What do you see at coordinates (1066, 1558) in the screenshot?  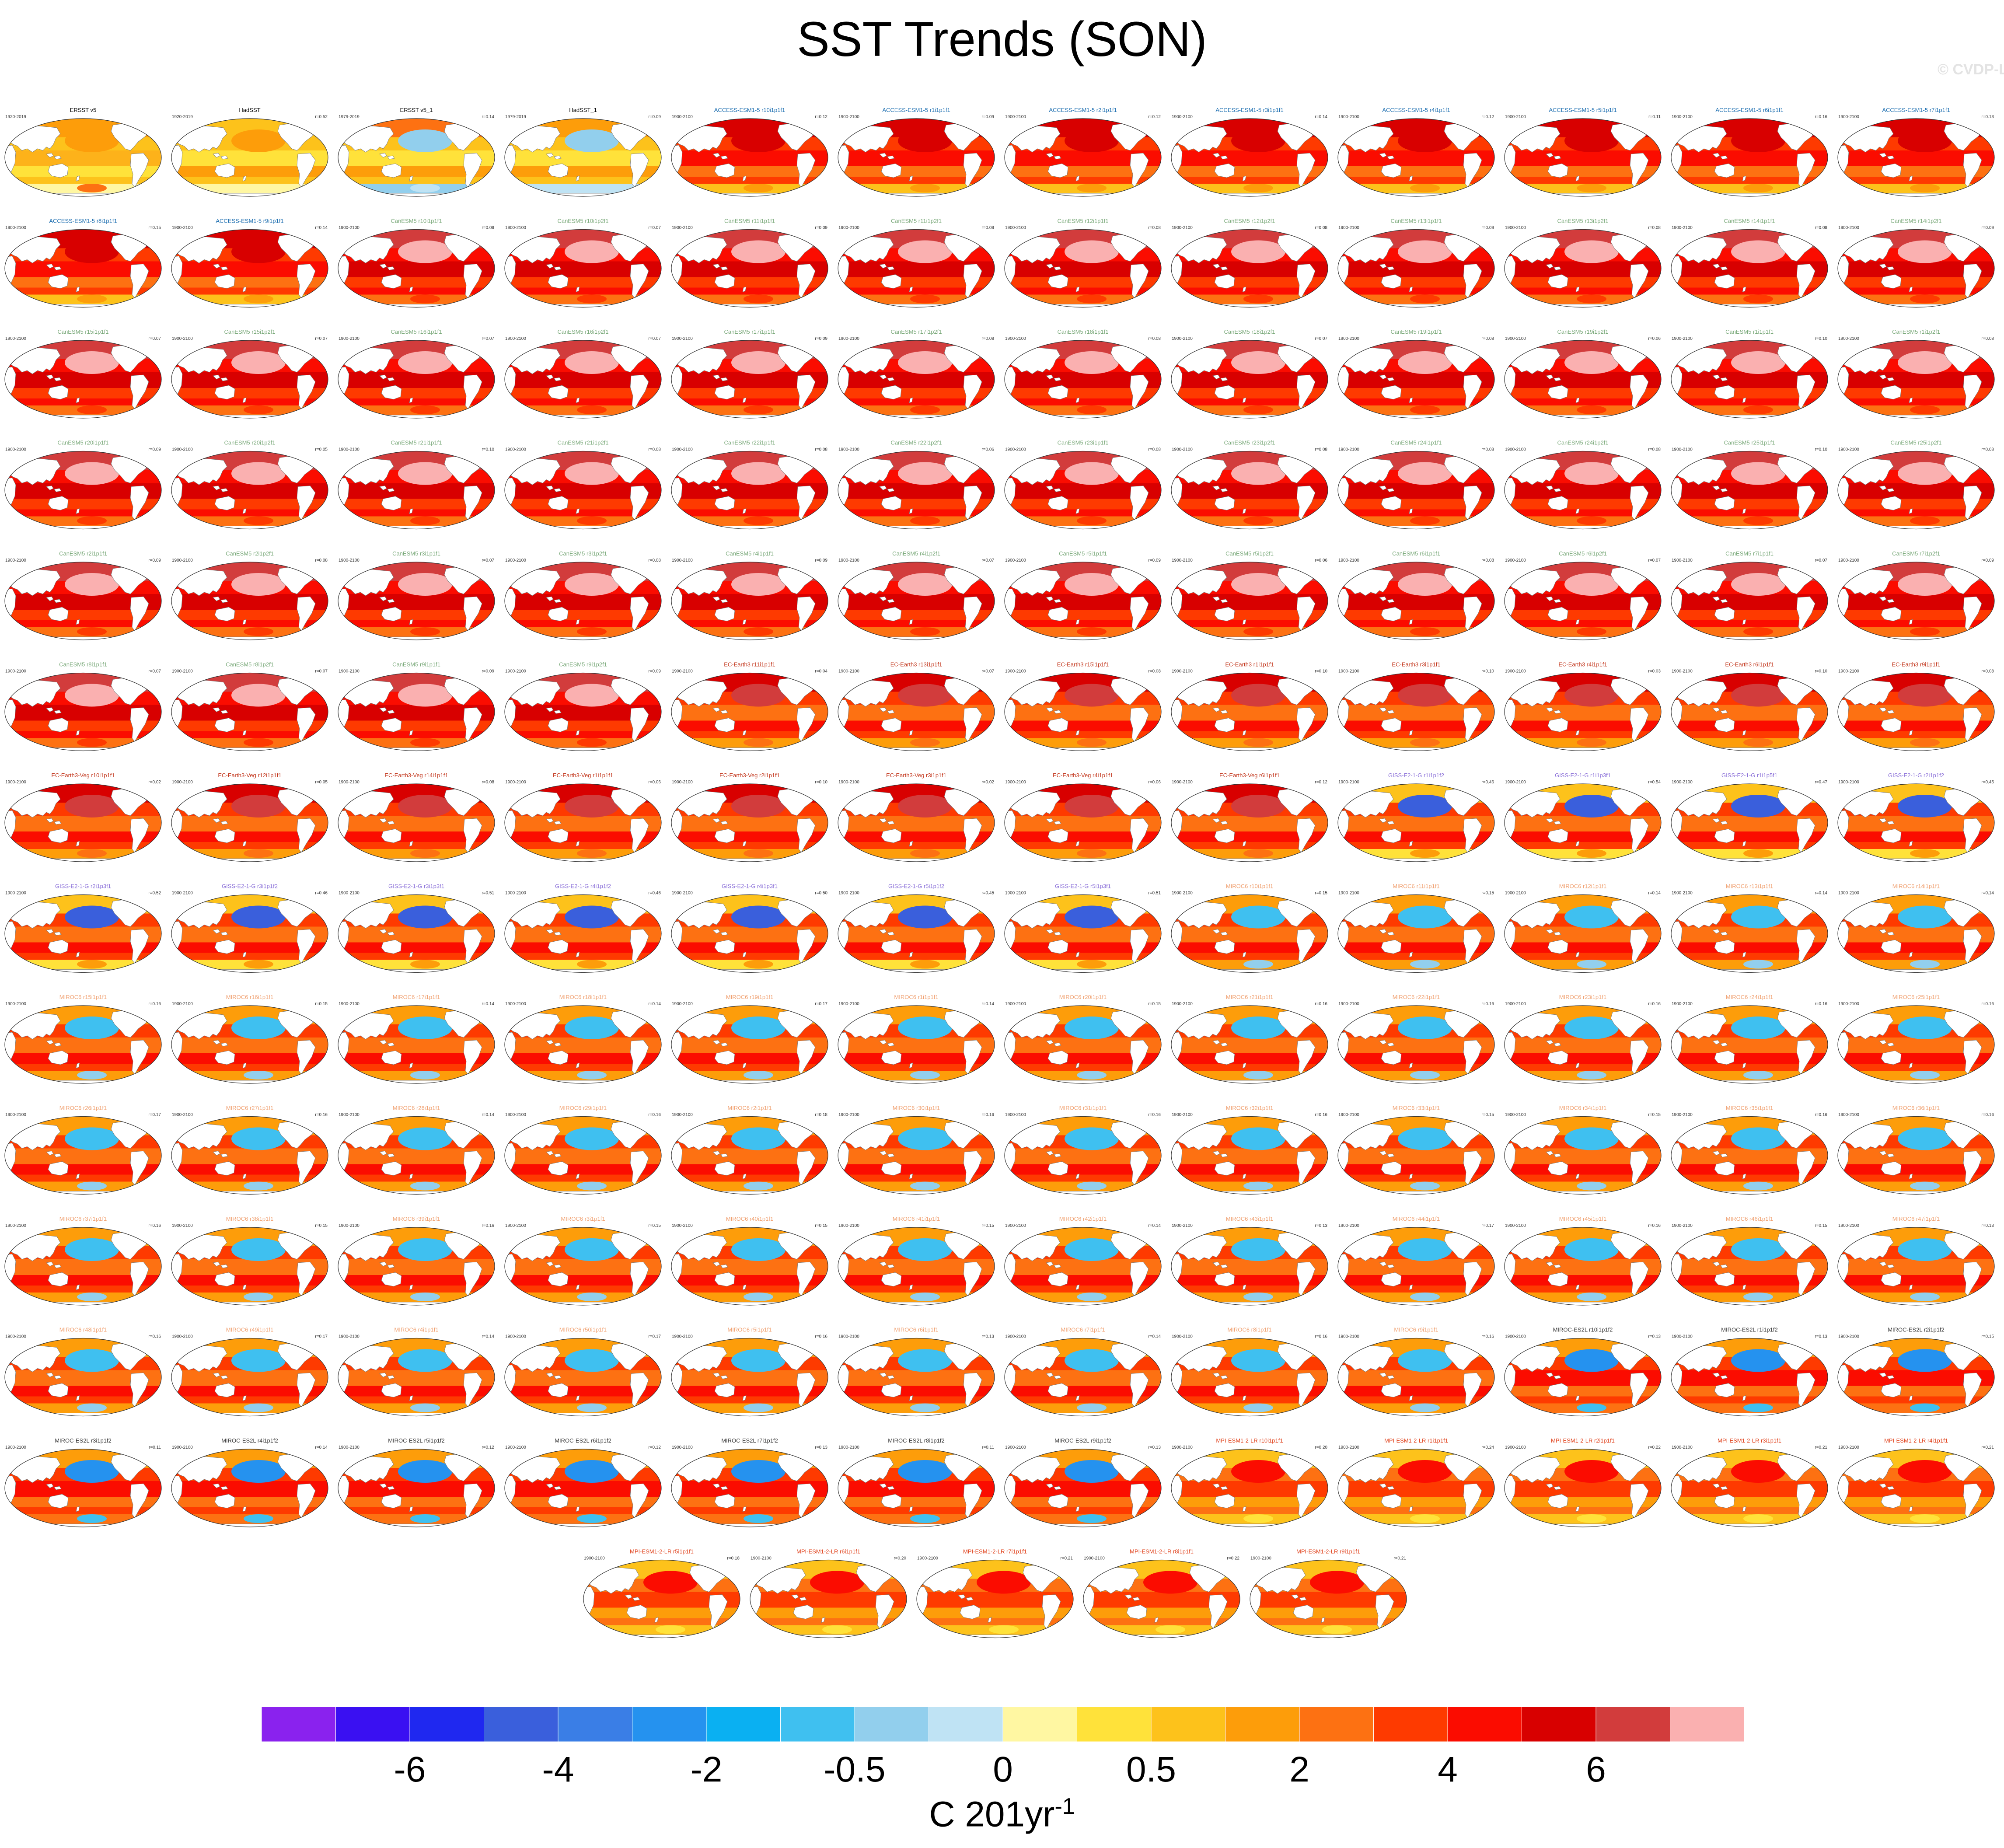 I see `panel-correlation: r=0.21` at bounding box center [1066, 1558].